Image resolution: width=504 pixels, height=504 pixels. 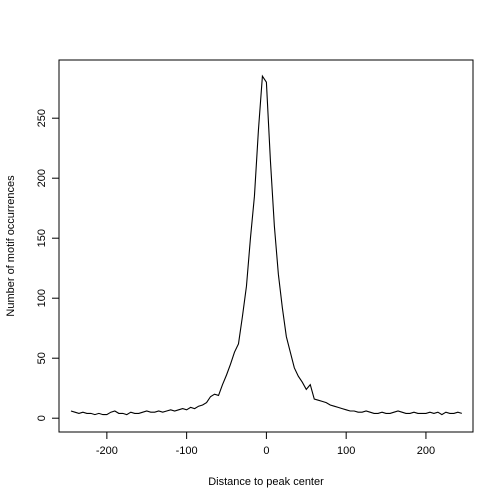 What do you see at coordinates (11, 246) in the screenshot?
I see `y-axis-label: Number of motif occurrences` at bounding box center [11, 246].